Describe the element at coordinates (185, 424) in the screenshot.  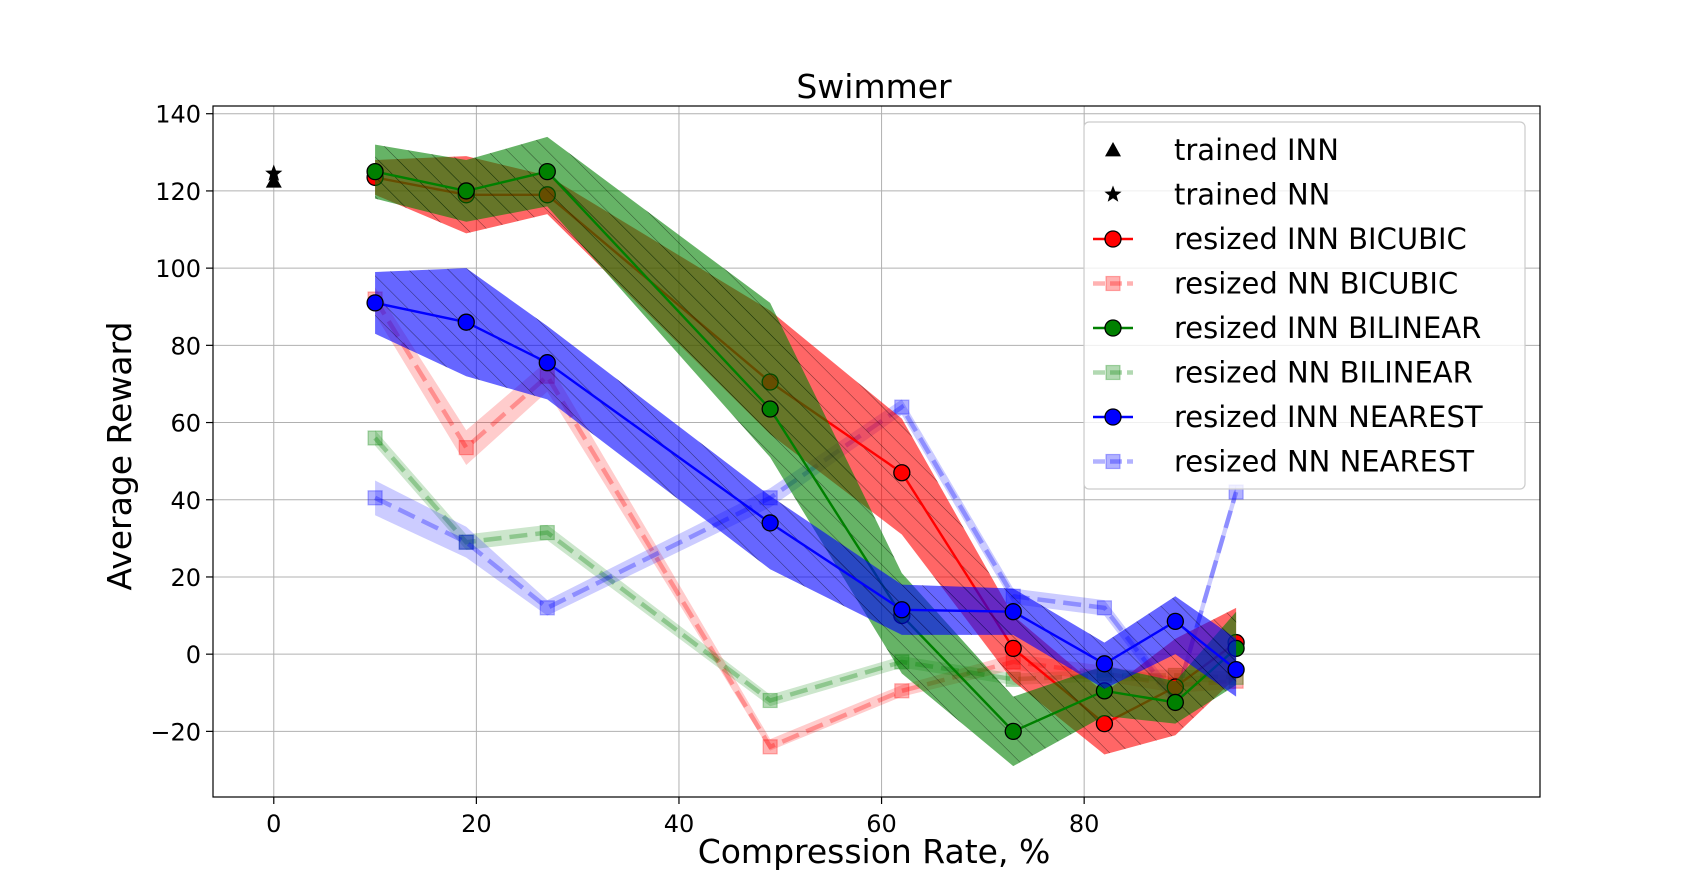
I see `y-tick-label: 60` at that location.